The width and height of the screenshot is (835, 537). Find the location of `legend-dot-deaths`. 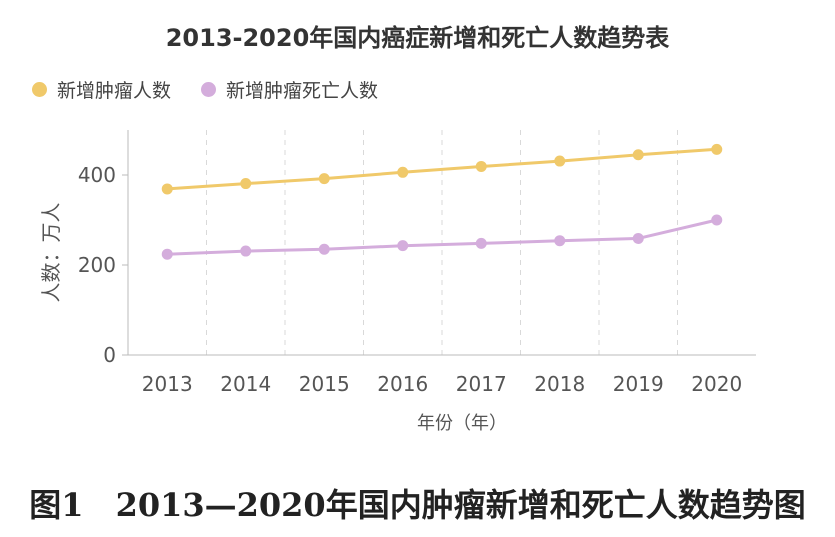

legend-dot-deaths is located at coordinates (209, 89).